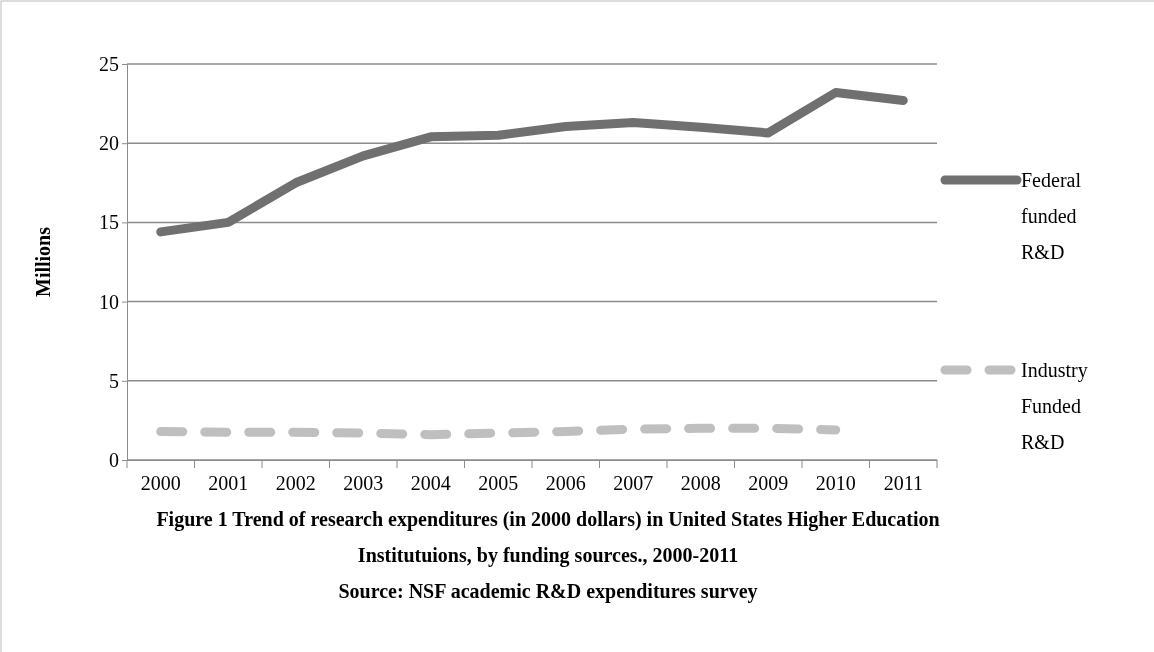  What do you see at coordinates (498, 483) in the screenshot?
I see `x-tick-label: 2005` at bounding box center [498, 483].